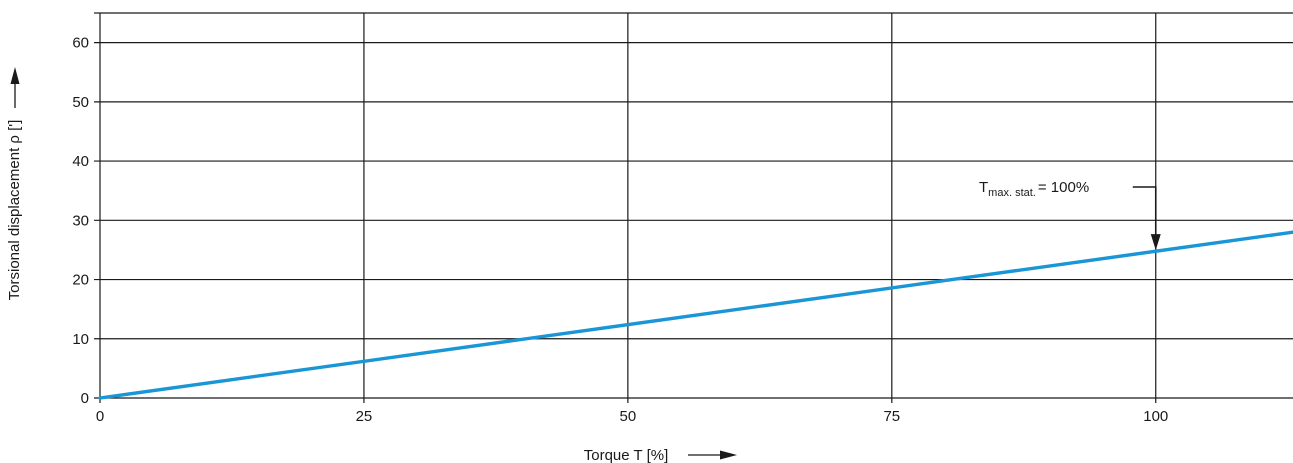  What do you see at coordinates (100, 416) in the screenshot?
I see `x-tick-label-0: 0` at bounding box center [100, 416].